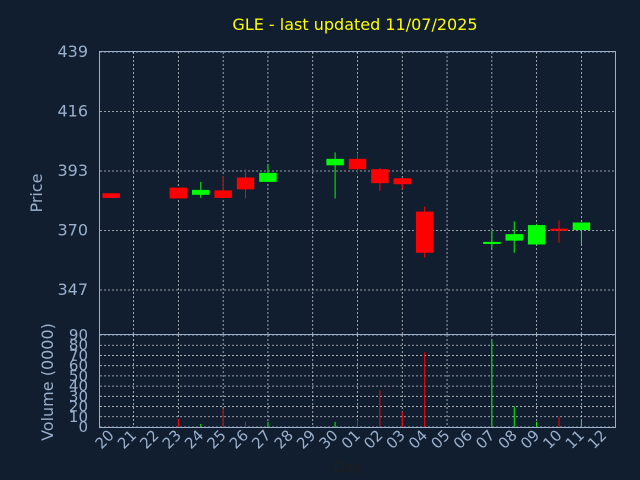 Image resolution: width=640 pixels, height=480 pixels. I want to click on price-axis-label: Price, so click(36, 192).